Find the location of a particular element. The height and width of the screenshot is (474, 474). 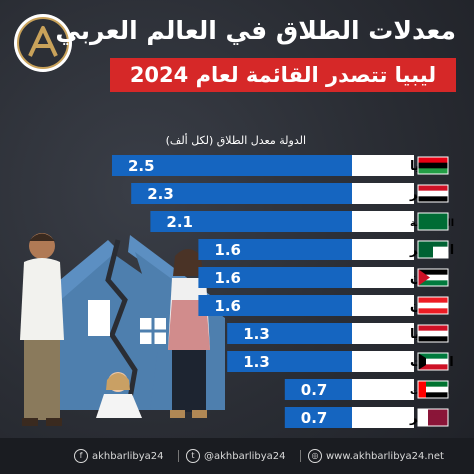

value-label-4: 1.6 is located at coordinates (227, 250).